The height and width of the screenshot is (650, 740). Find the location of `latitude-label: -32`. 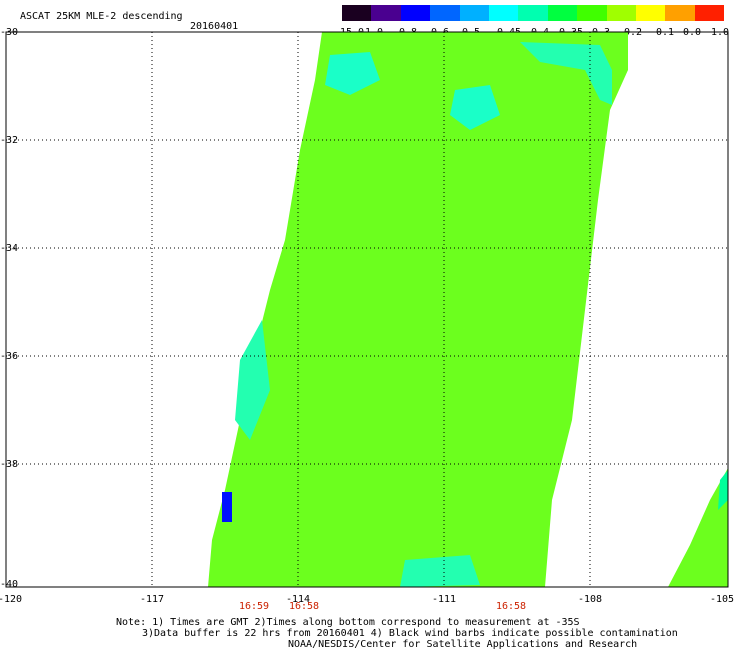

latitude-label: -32 is located at coordinates (9, 140).